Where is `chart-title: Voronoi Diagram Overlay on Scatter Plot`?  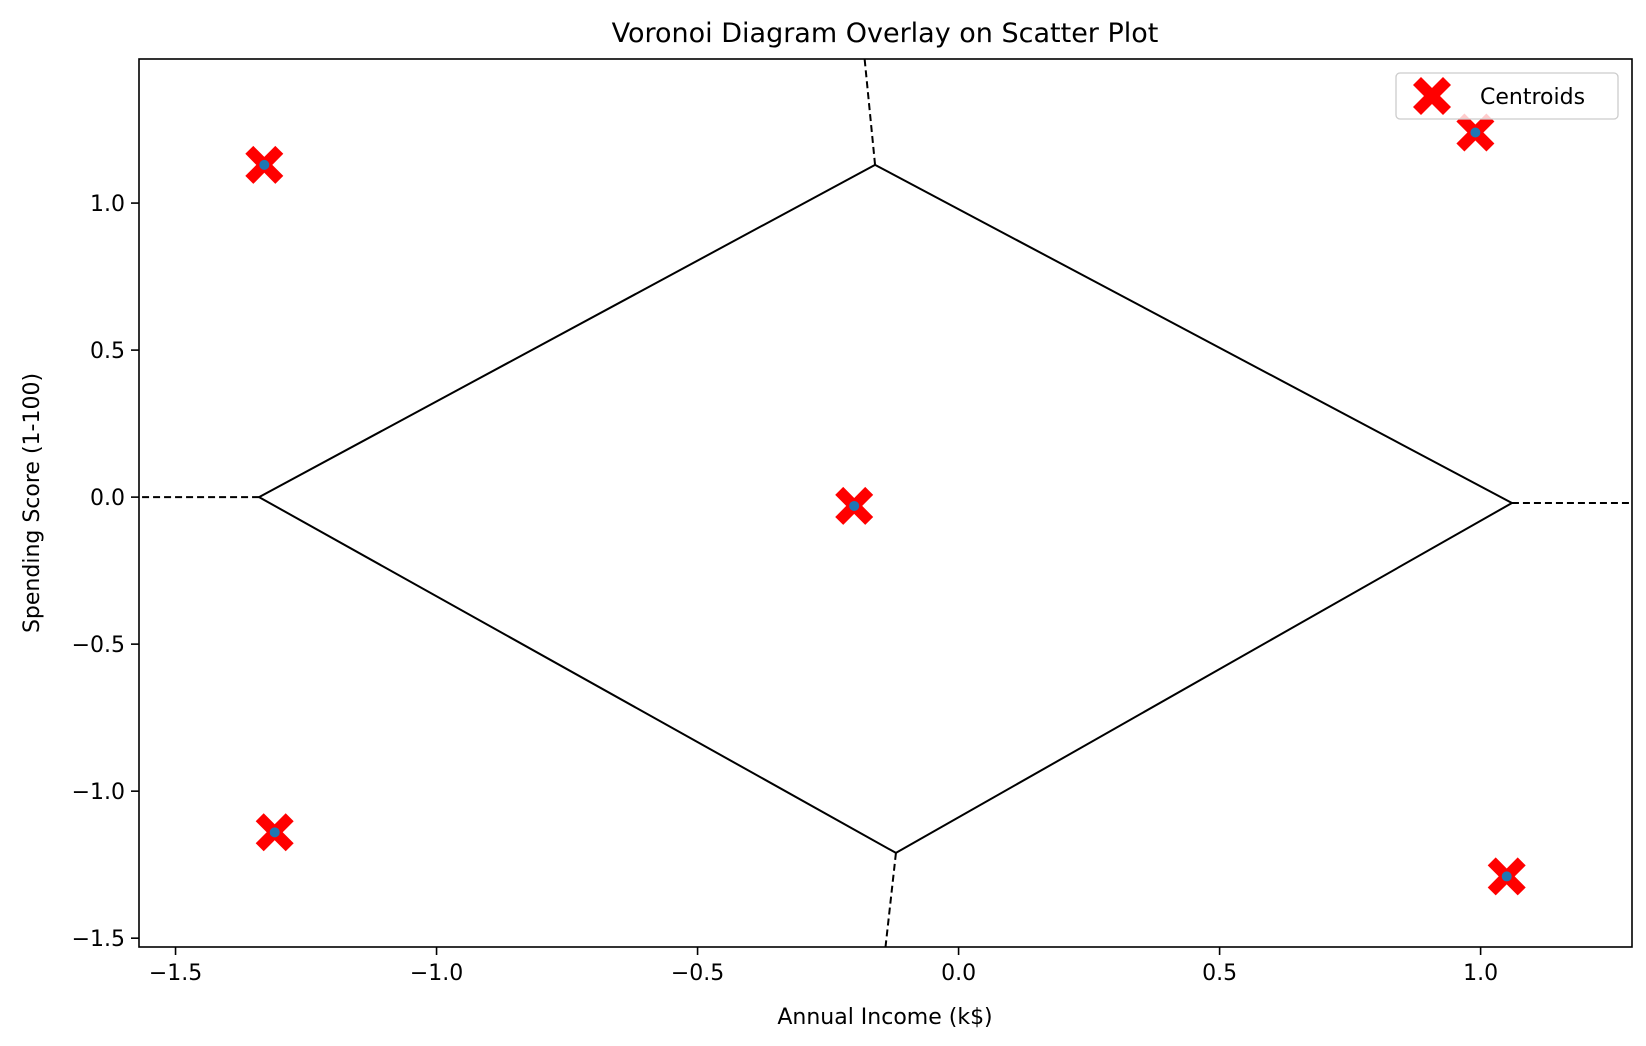
chart-title: Voronoi Diagram Overlay on Scatter Plot is located at coordinates (885, 33).